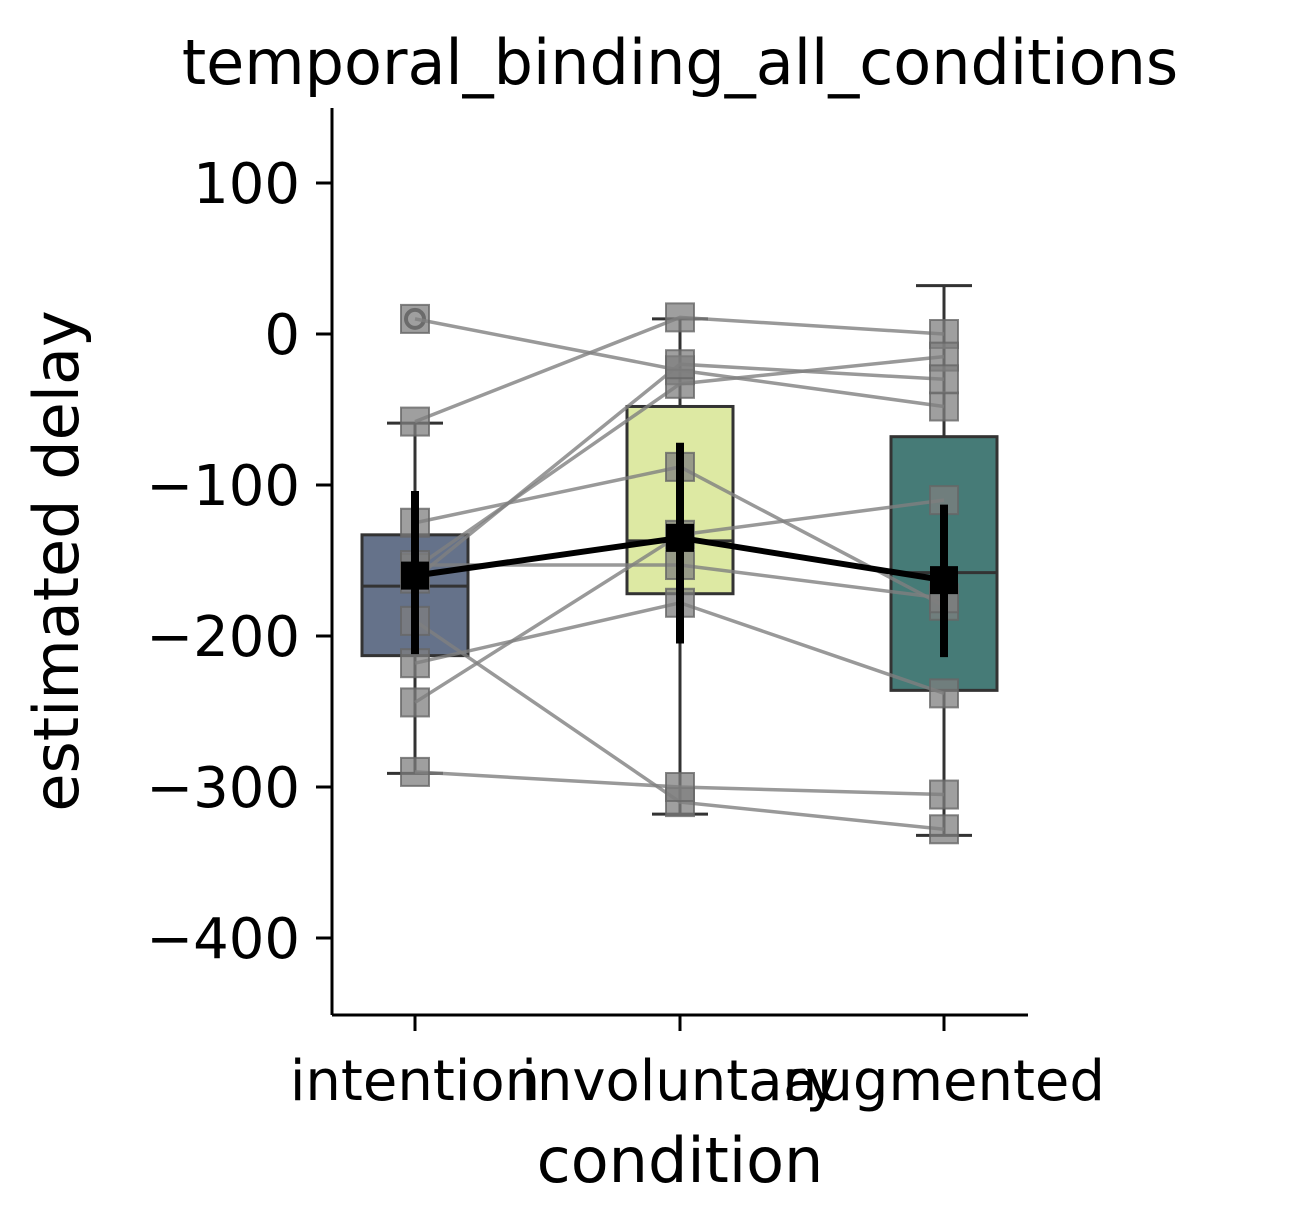  I want to click on y-tick-label: −300, so click(223, 788).